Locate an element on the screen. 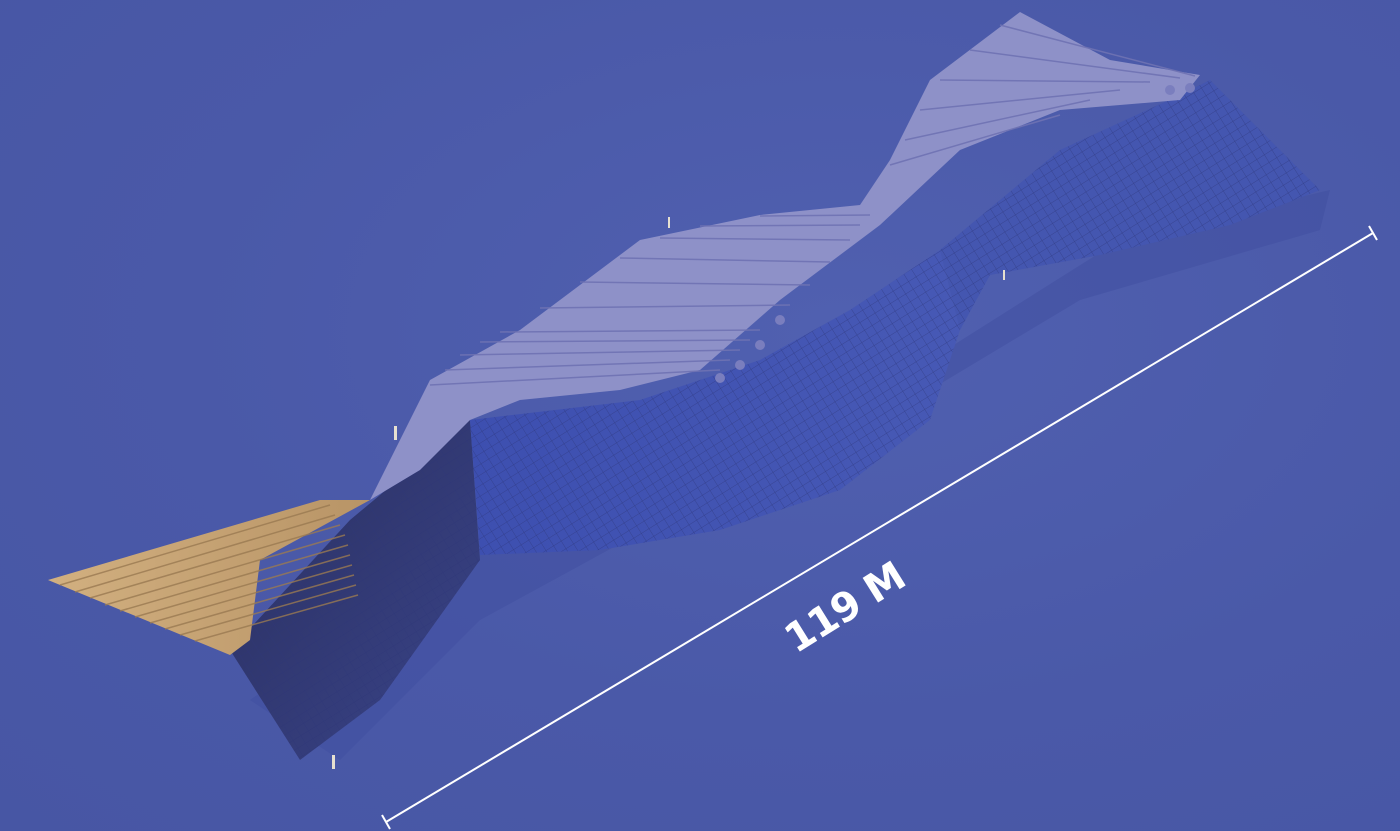  lattice-grid-middle is located at coordinates (715, 402).